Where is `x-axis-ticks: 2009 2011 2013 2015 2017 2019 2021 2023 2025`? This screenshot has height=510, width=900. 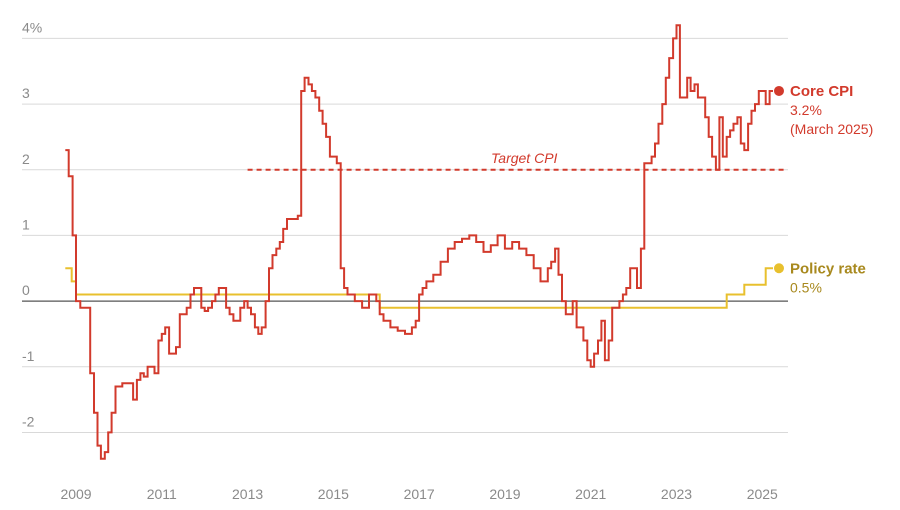
x-axis-ticks: 2009 2011 2013 2015 2017 2019 2021 2023 2025 is located at coordinates (419, 494).